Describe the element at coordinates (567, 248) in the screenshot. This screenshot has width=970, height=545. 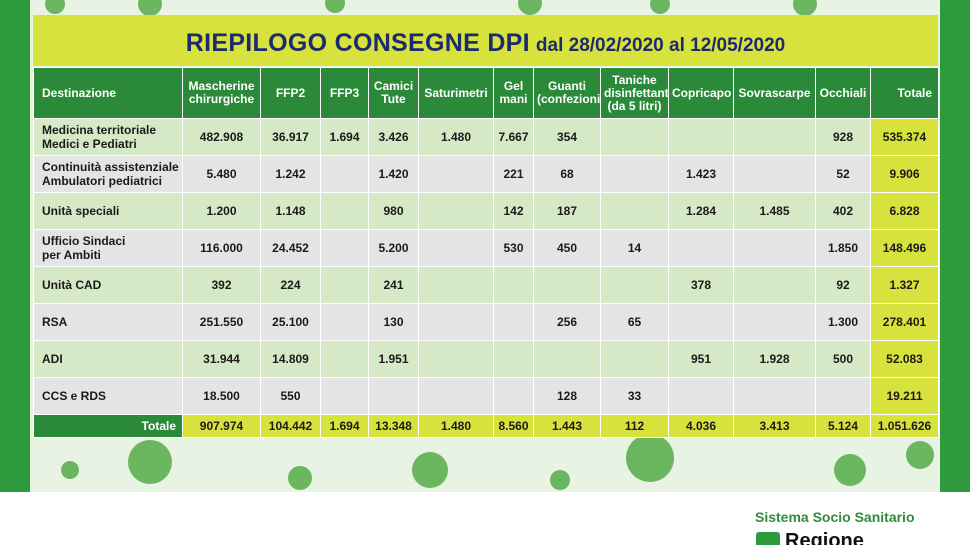
I see `value-cell: 450` at that location.